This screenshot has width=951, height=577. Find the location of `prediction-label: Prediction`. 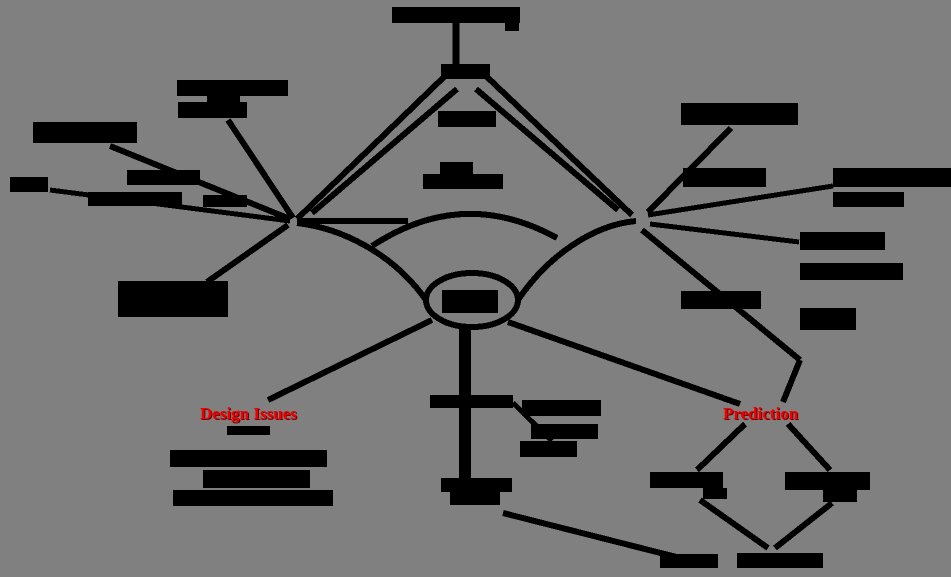

prediction-label: Prediction is located at coordinates (761, 413).